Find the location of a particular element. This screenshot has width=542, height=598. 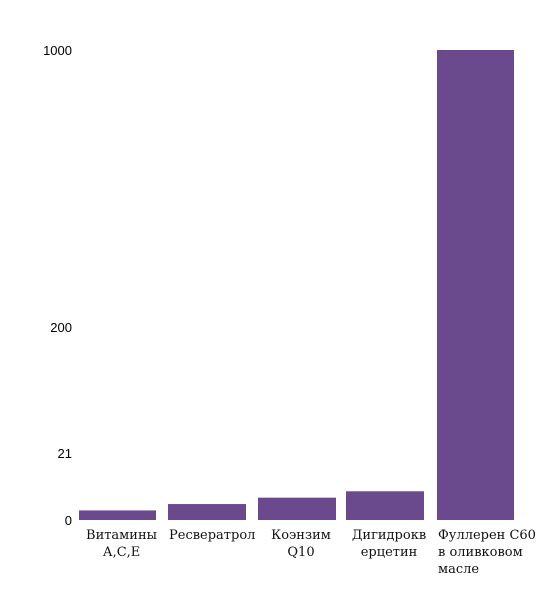

category-label-line: А,С,Е is located at coordinates (121, 552).